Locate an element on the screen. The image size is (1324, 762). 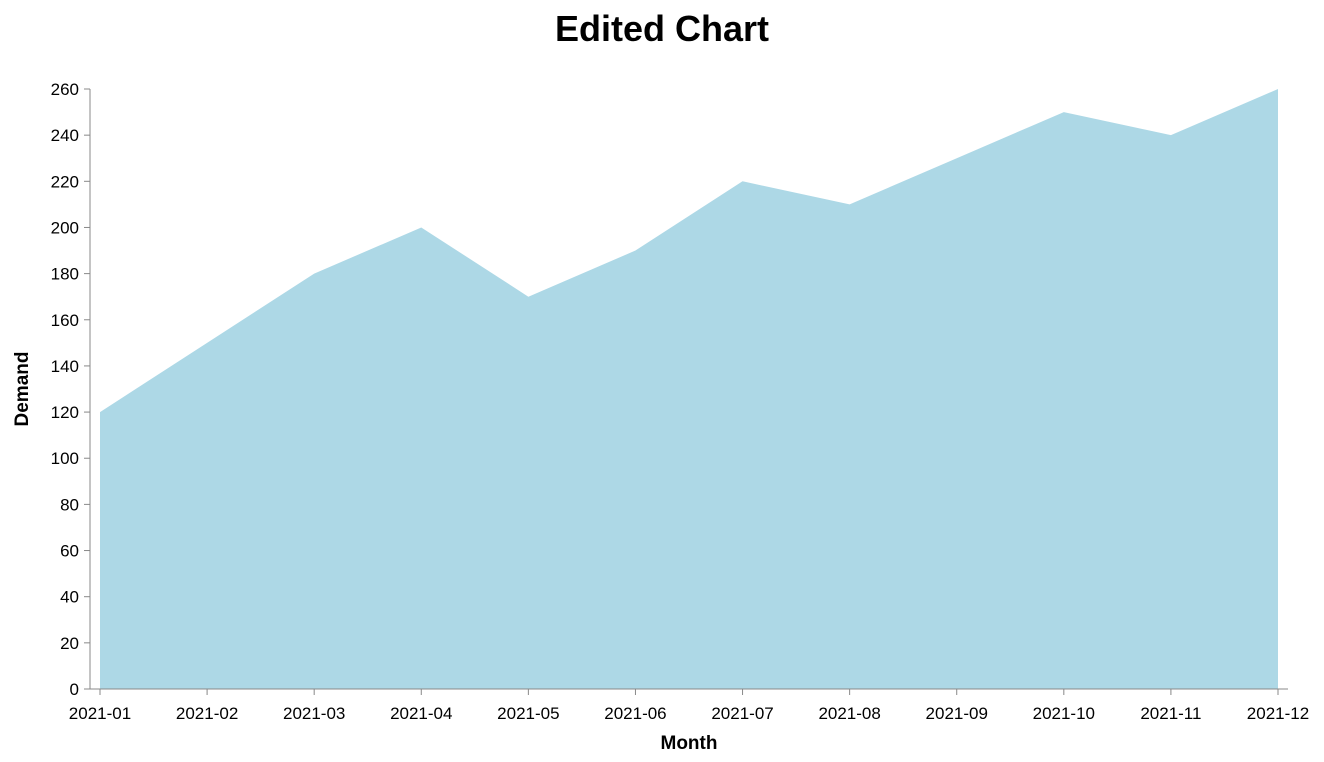
x-tick-label: 2021-03 is located at coordinates (314, 713).